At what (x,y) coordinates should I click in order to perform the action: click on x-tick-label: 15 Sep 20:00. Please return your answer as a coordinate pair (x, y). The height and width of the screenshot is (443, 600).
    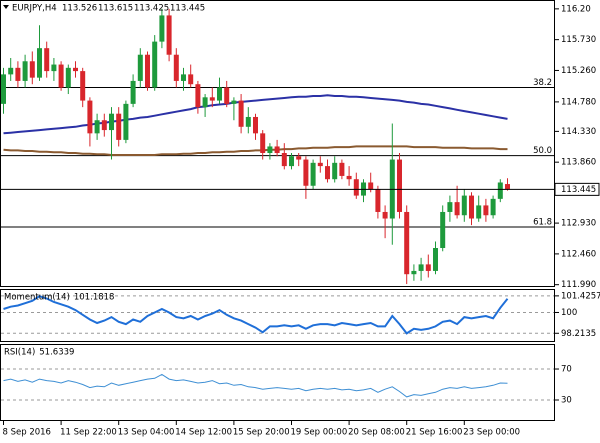
    Looking at the image, I should click on (261, 433).